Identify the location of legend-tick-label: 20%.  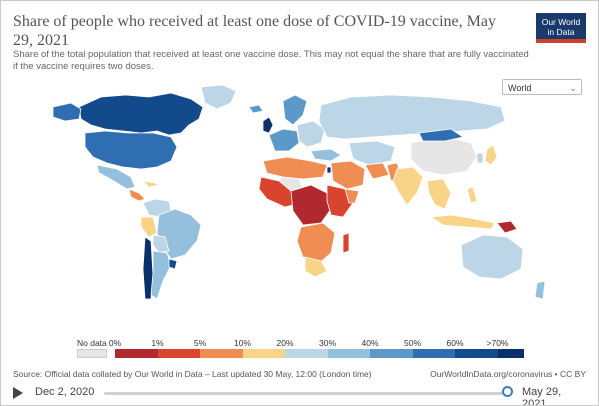
(285, 343).